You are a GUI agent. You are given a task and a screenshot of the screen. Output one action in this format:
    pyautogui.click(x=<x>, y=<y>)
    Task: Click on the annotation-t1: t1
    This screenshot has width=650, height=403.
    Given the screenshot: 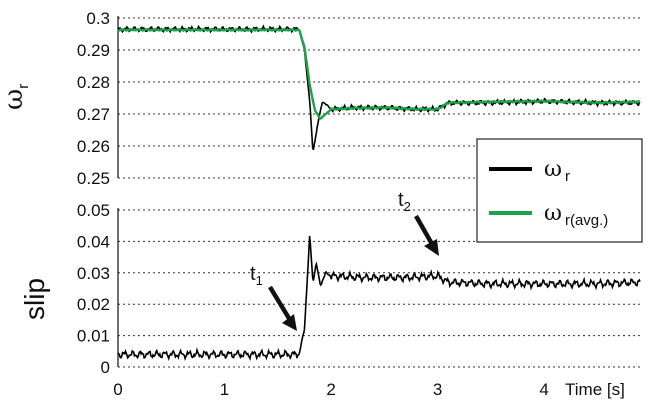 What is the action you would take?
    pyautogui.click(x=256, y=275)
    